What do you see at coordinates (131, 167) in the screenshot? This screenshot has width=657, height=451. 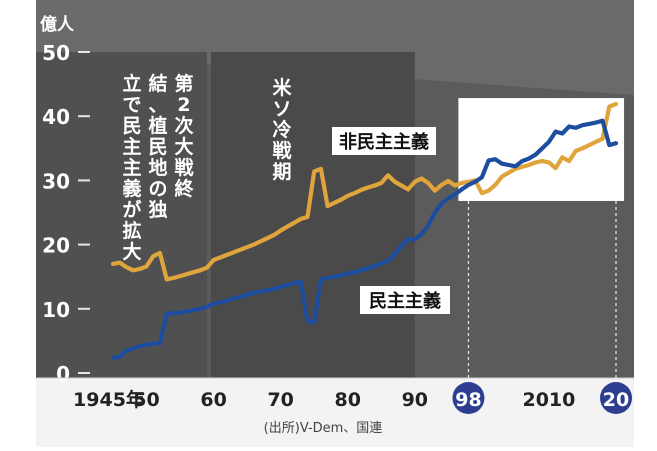 I see `wwii-annotation-col-3: 立で民主主義が拡大` at bounding box center [131, 167].